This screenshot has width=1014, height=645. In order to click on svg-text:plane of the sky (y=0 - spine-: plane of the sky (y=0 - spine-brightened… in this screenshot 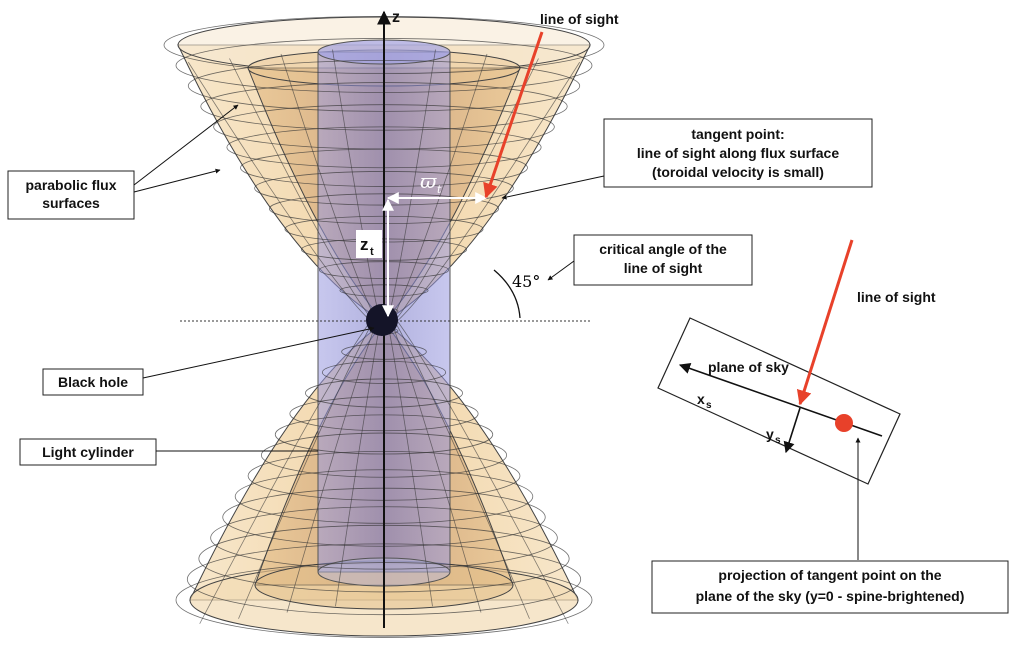, I will do `click(830, 596)`.